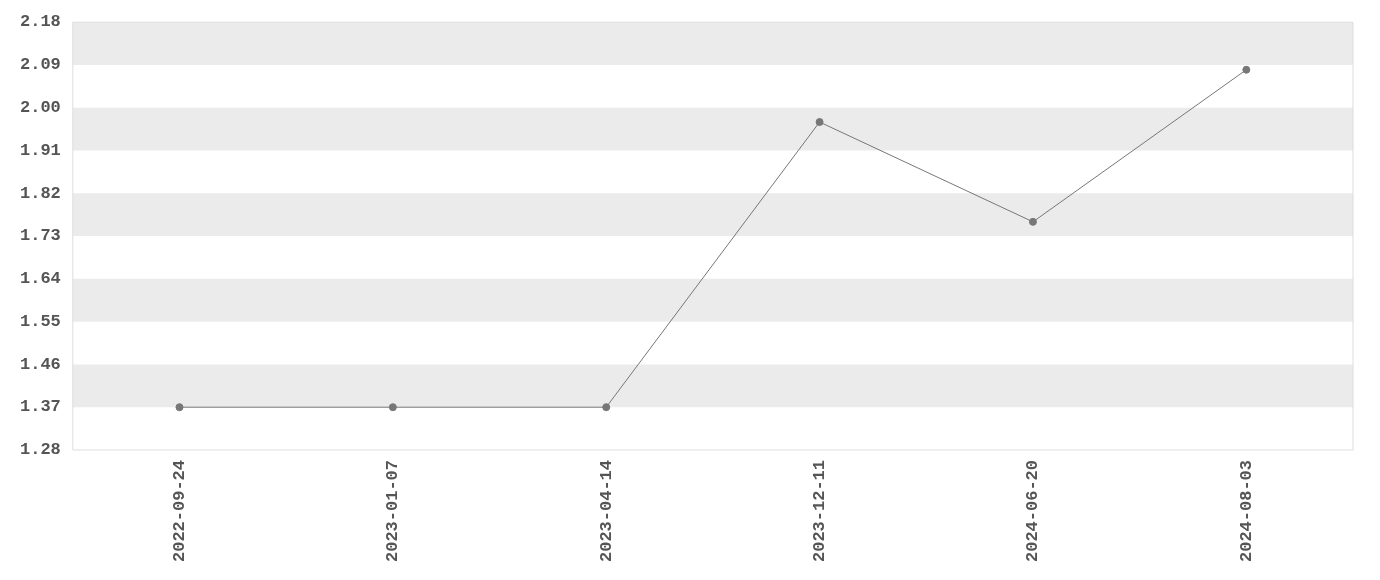  What do you see at coordinates (40, 150) in the screenshot?
I see `y-tick-label: 1.91` at bounding box center [40, 150].